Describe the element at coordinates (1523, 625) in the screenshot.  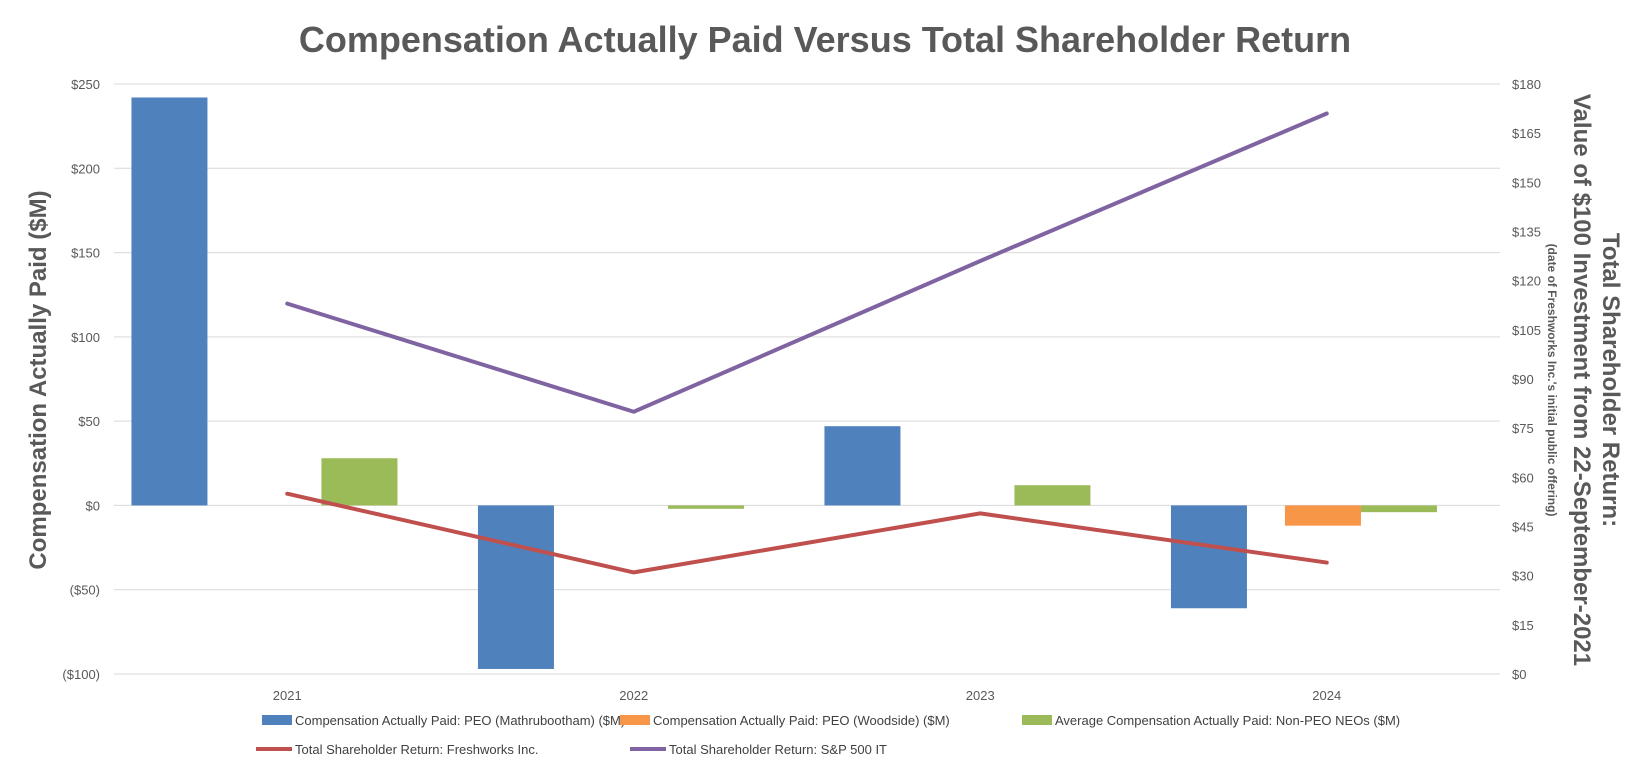
I see `y2-tick-label: $15` at that location.